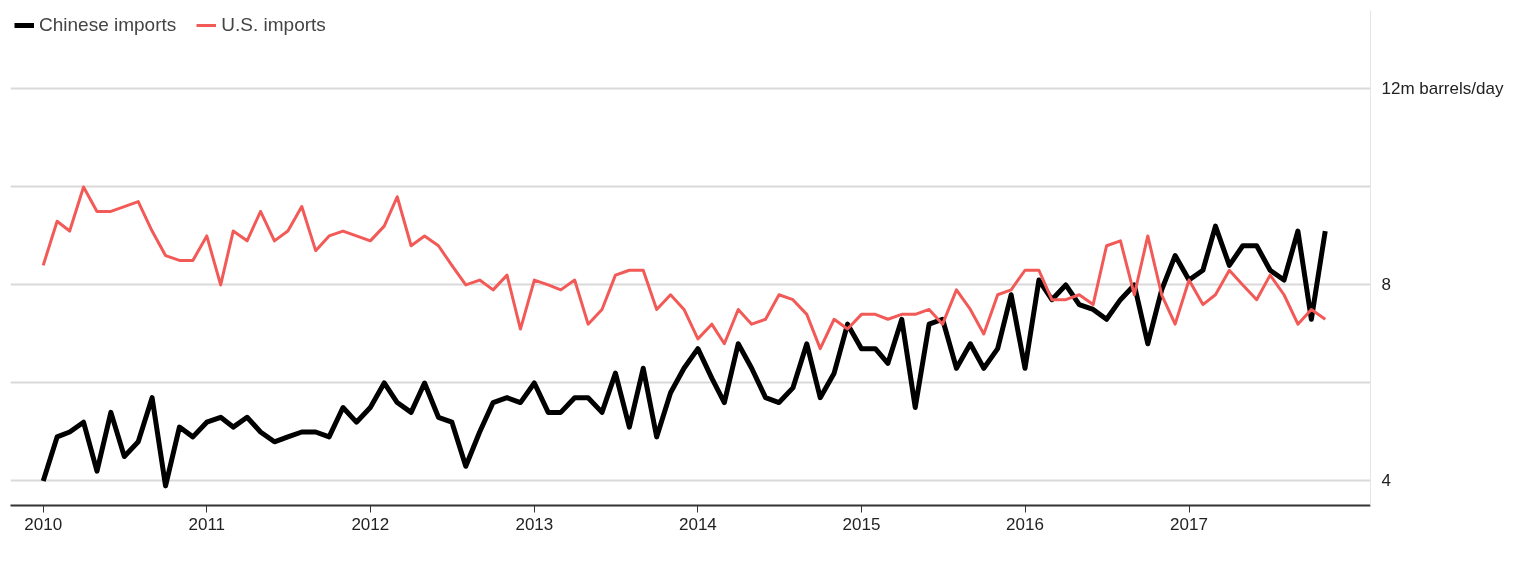  What do you see at coordinates (108, 25) in the screenshot?
I see `legend-label: Chinese imports` at bounding box center [108, 25].